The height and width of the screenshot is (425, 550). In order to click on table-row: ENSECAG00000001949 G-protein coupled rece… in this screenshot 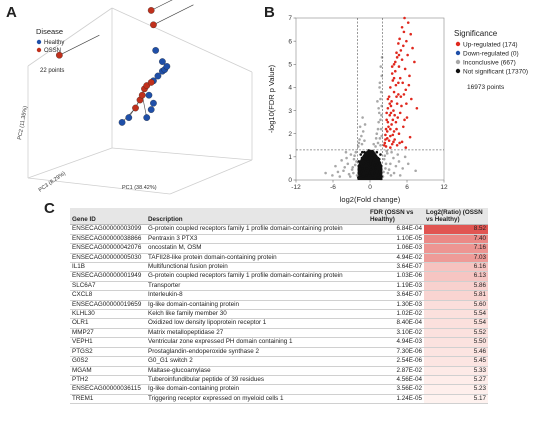, I will do `click(279, 276)`.